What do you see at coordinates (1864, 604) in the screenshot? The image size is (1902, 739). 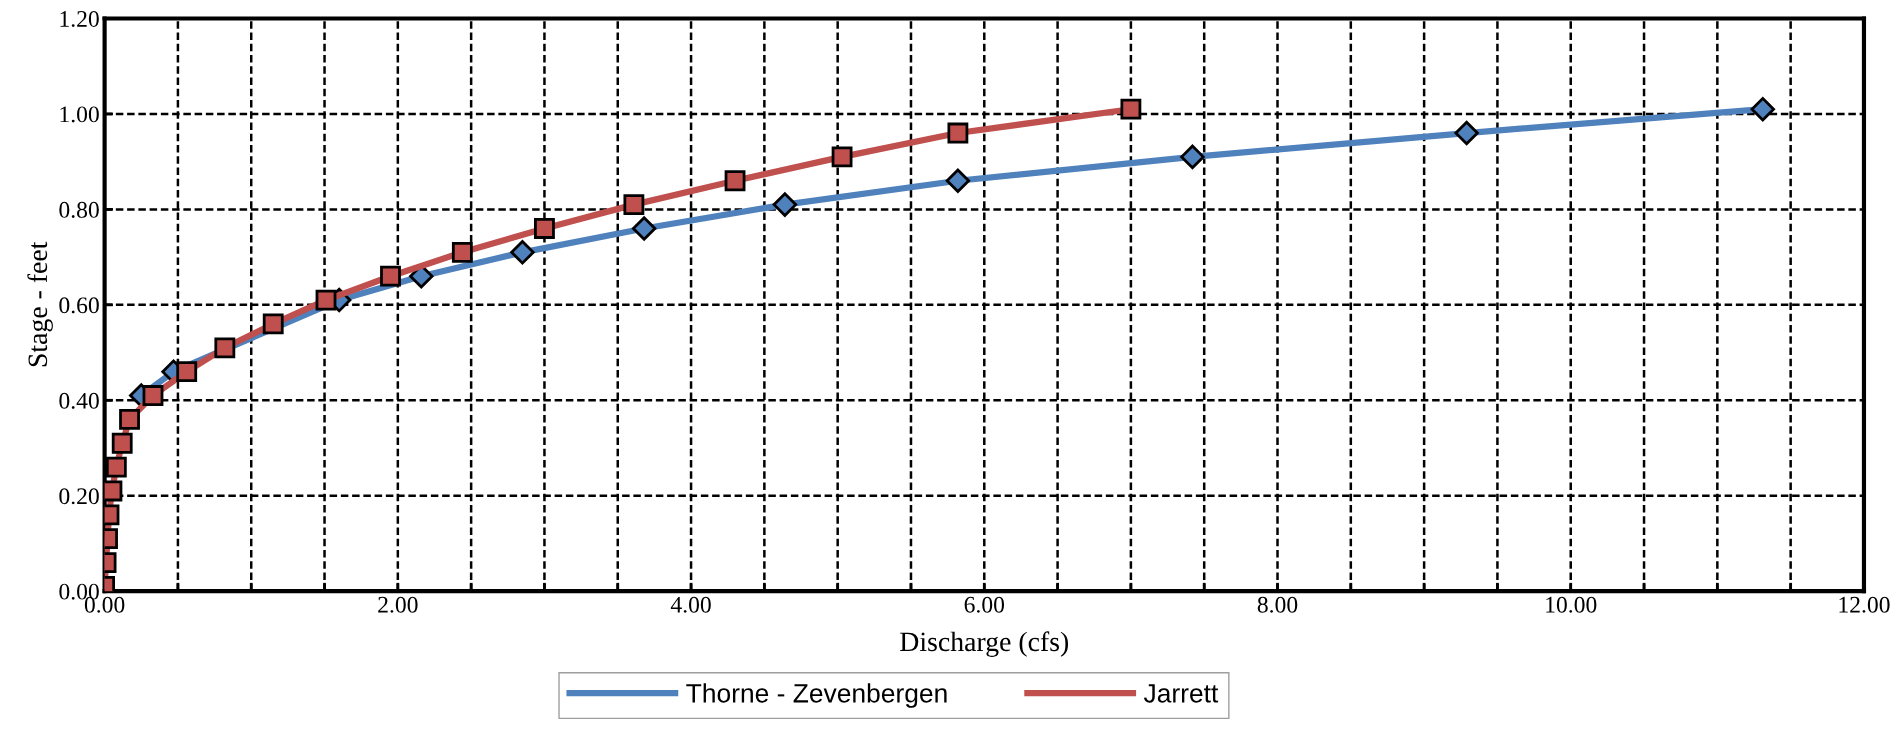 I see `x-tick-label: 12.00` at bounding box center [1864, 604].